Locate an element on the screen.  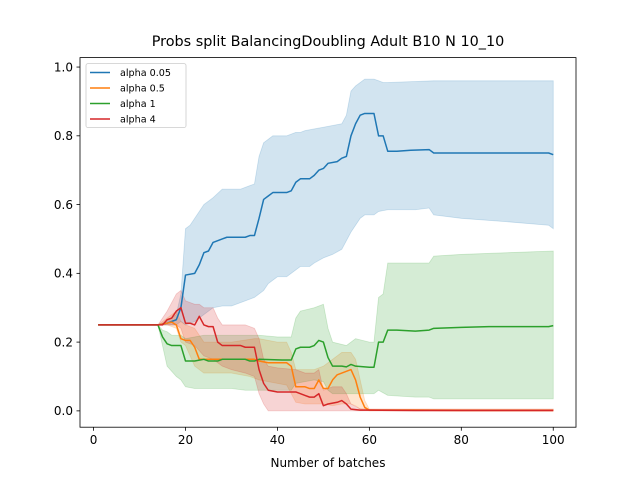
x-tick-label: 100 is located at coordinates (553, 440).